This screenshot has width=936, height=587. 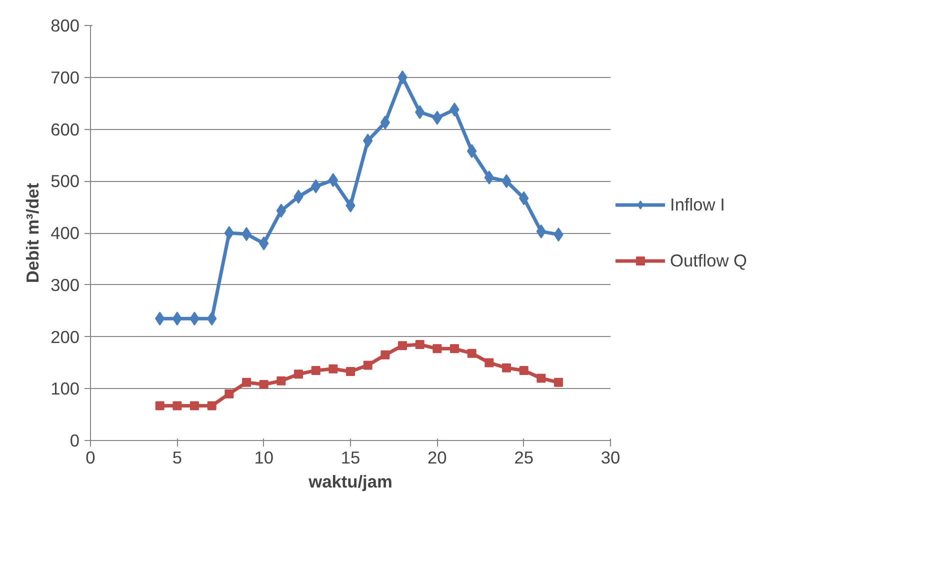 I want to click on y-tick-label: 800, so click(x=65, y=26).